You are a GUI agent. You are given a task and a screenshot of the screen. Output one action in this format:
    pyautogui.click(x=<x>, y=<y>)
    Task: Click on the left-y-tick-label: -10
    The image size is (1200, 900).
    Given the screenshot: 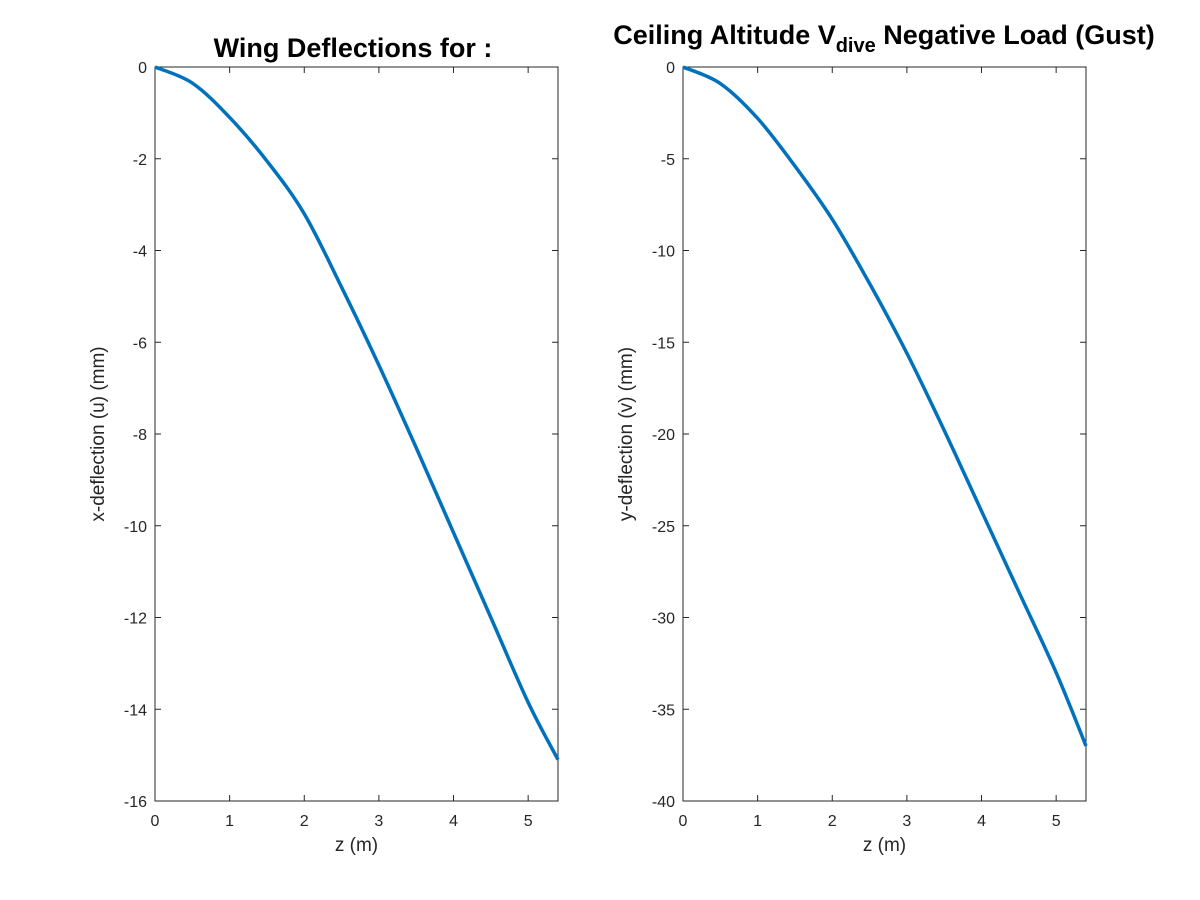 What is the action you would take?
    pyautogui.click(x=135, y=527)
    